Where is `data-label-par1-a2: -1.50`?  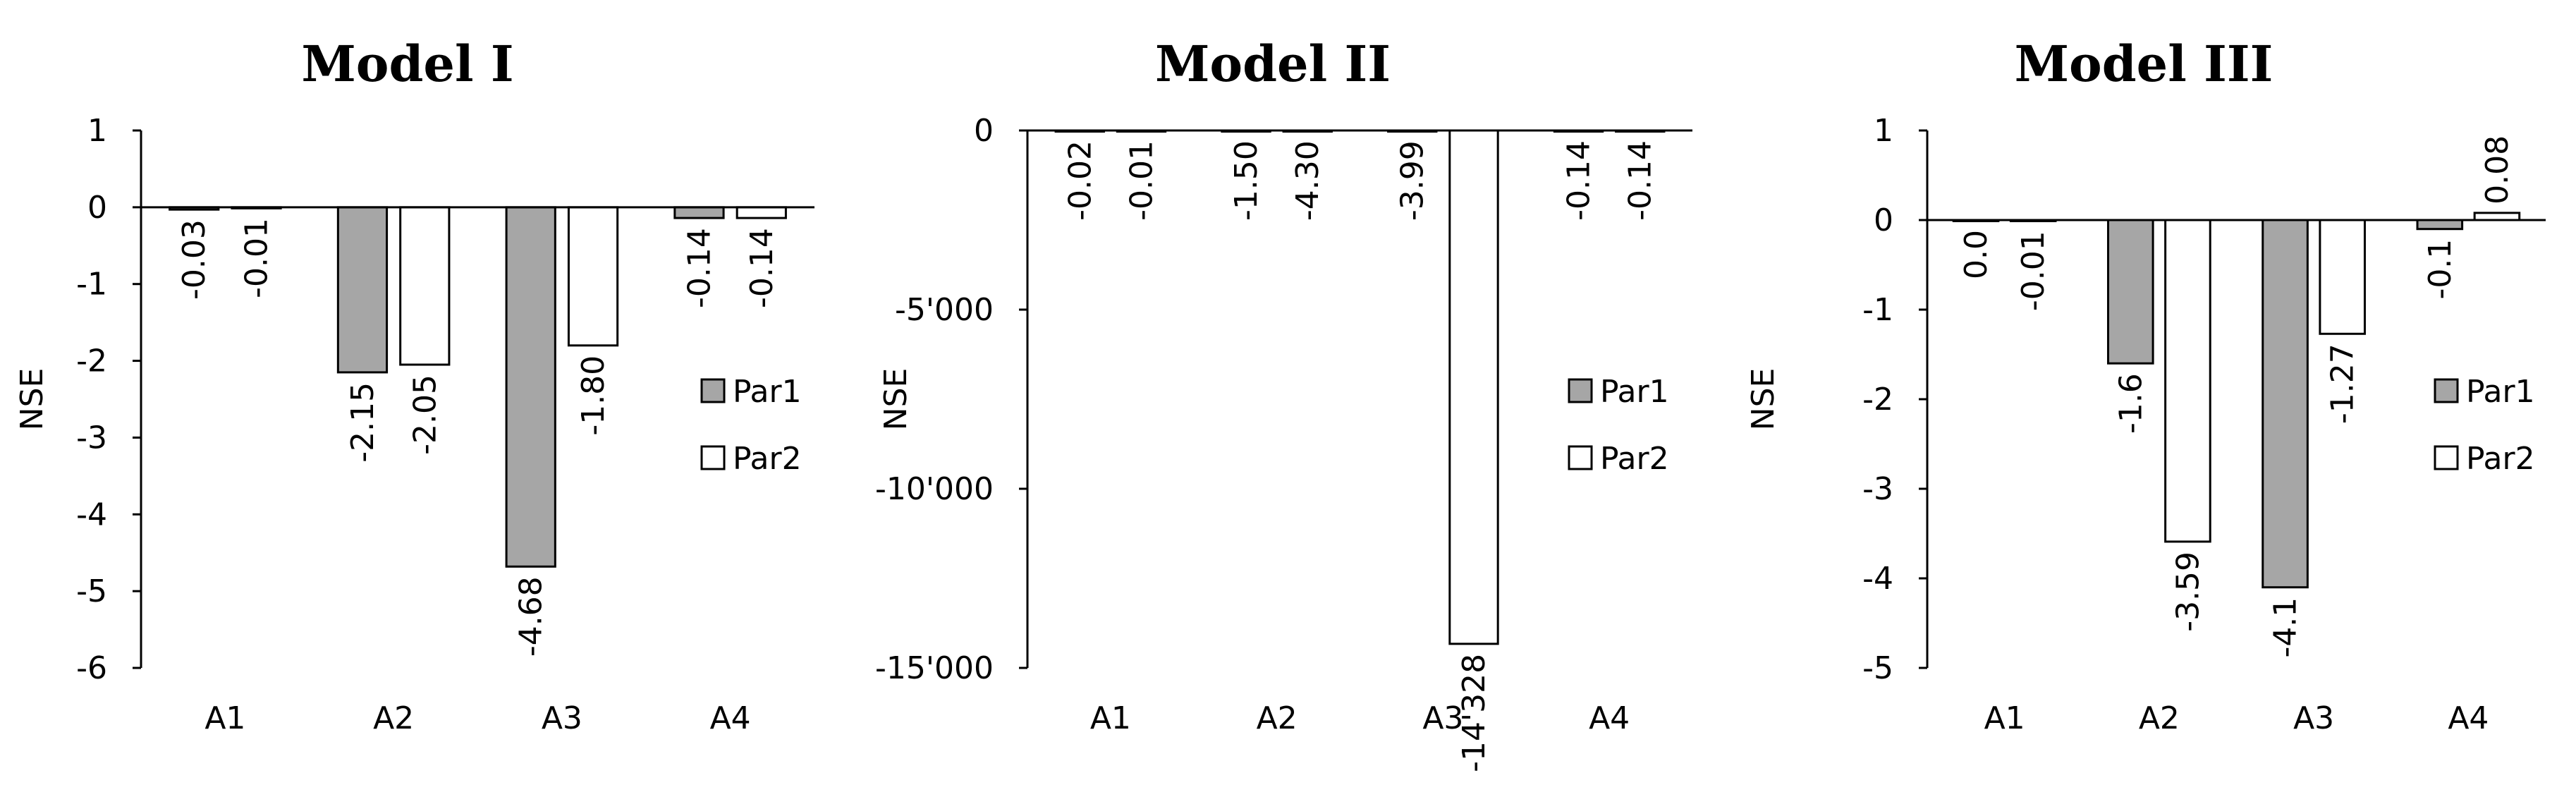 data-label-par1-a2: -1.50 is located at coordinates (1246, 180).